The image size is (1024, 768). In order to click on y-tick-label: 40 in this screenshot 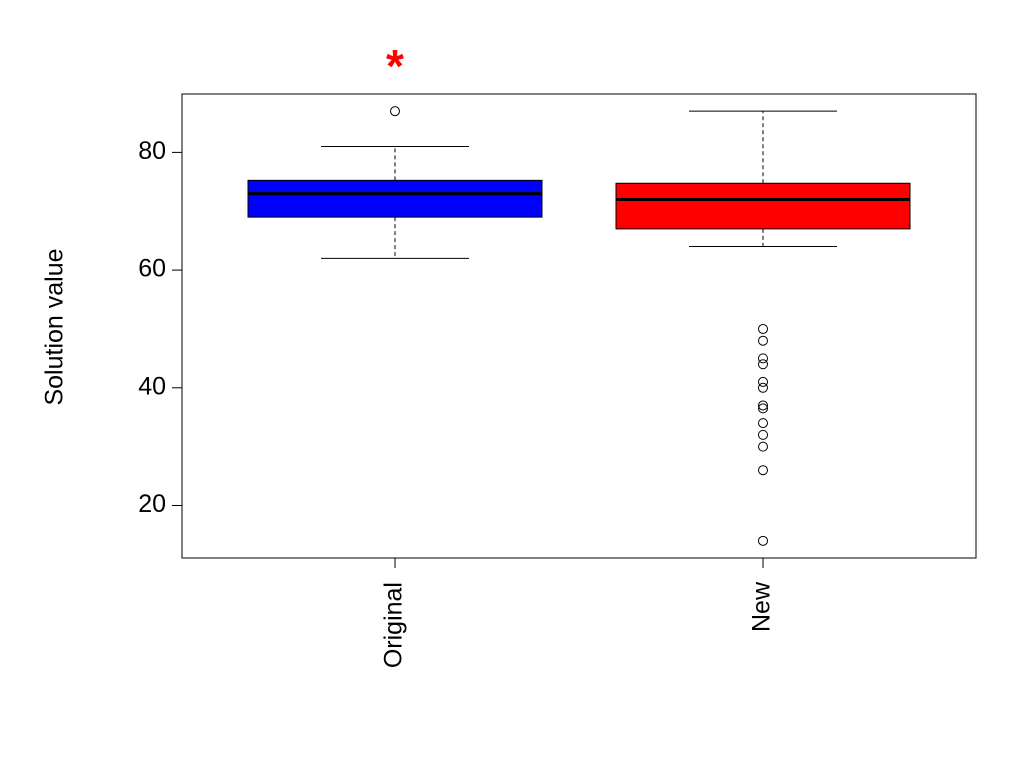, I will do `click(152, 386)`.